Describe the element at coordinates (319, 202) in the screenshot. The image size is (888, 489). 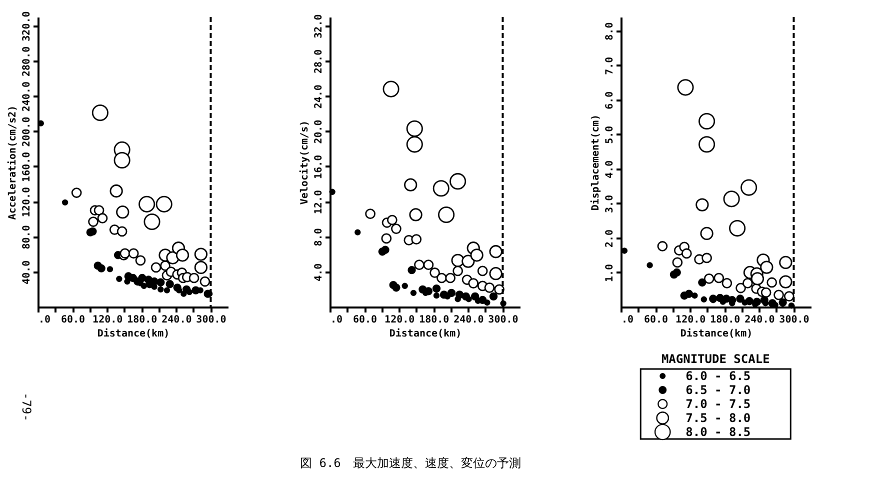
I see `y-tick-label: 12.0` at that location.